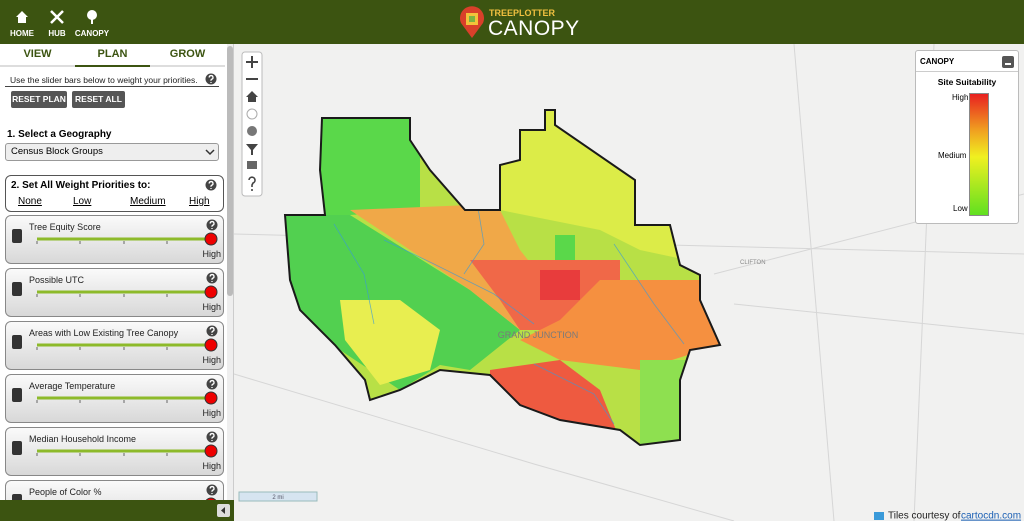  What do you see at coordinates (72, 386) in the screenshot?
I see `slider-label: Average Temperature` at bounding box center [72, 386].